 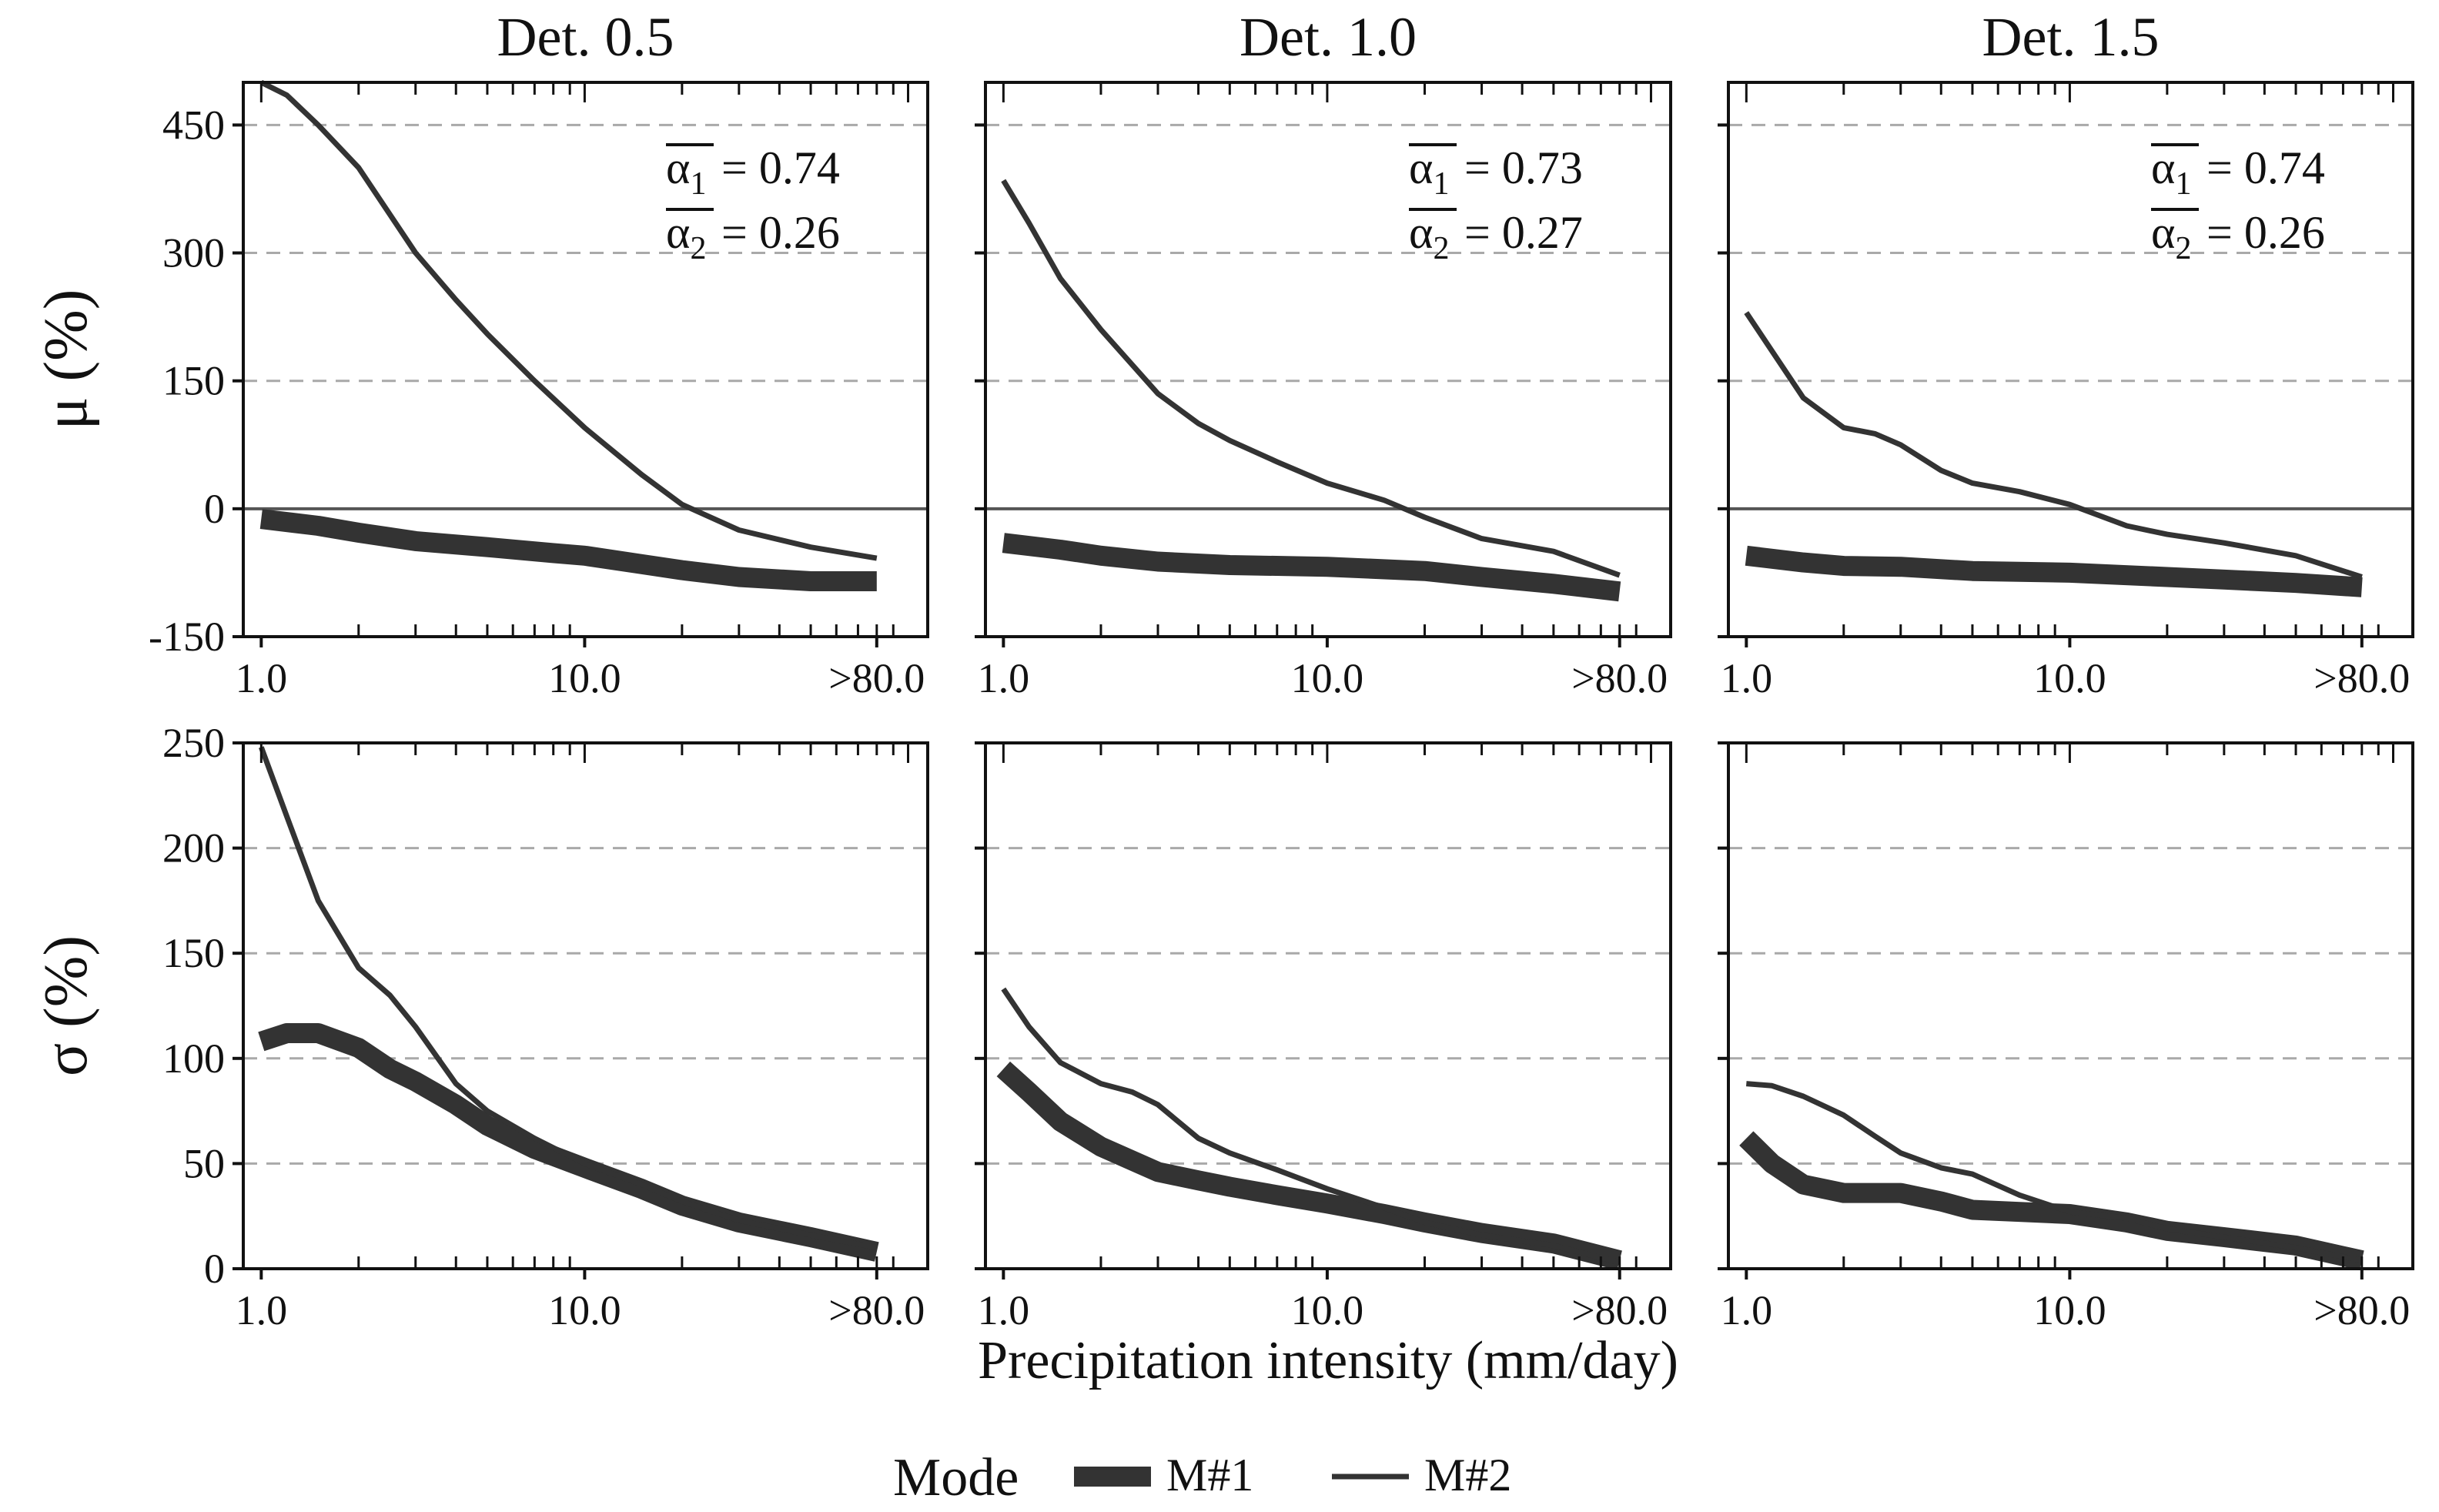 I want to click on alpha-value: = 0.27, so click(x=1523, y=232).